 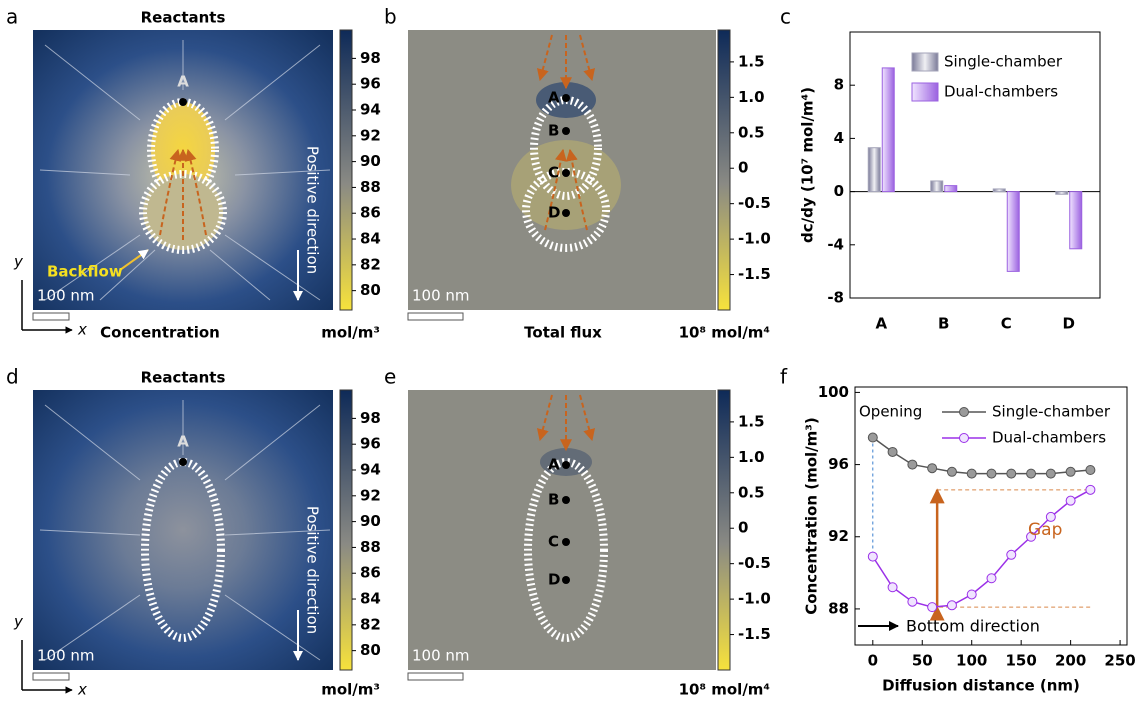 What do you see at coordinates (134, 260) in the screenshot?
I see `annotation-arrow` at bounding box center [134, 260].